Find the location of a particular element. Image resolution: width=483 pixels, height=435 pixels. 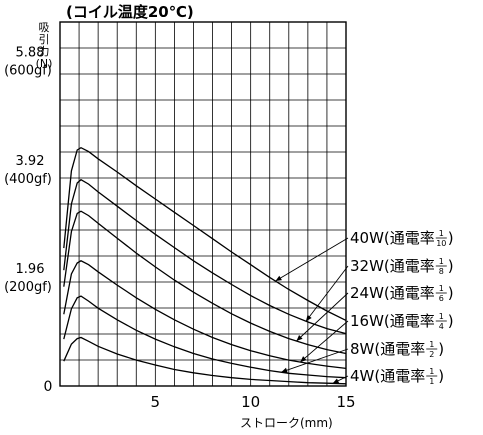

annotation-label: 16W(通電率 is located at coordinates (392, 321).